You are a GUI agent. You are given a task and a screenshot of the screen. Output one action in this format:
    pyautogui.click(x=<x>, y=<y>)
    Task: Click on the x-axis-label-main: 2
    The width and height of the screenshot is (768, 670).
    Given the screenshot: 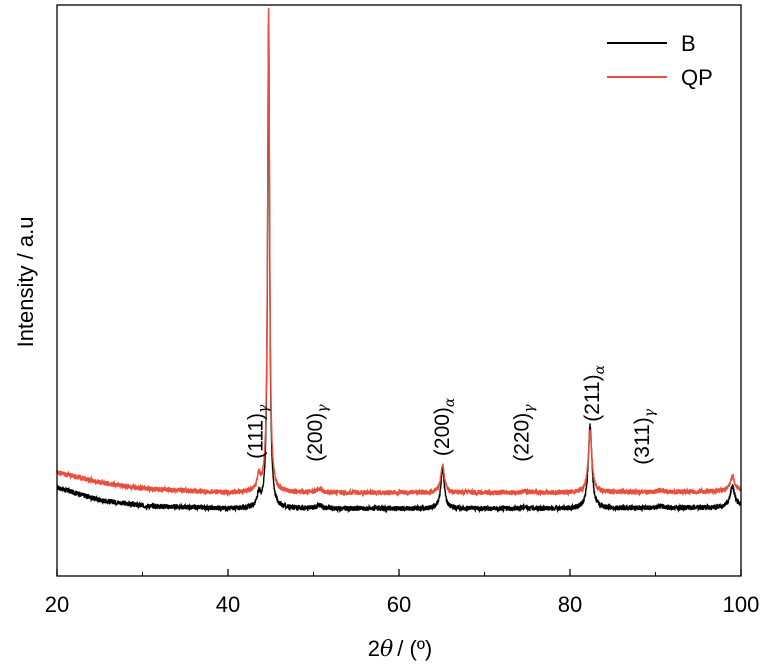 What is the action you would take?
    pyautogui.click(x=374, y=648)
    